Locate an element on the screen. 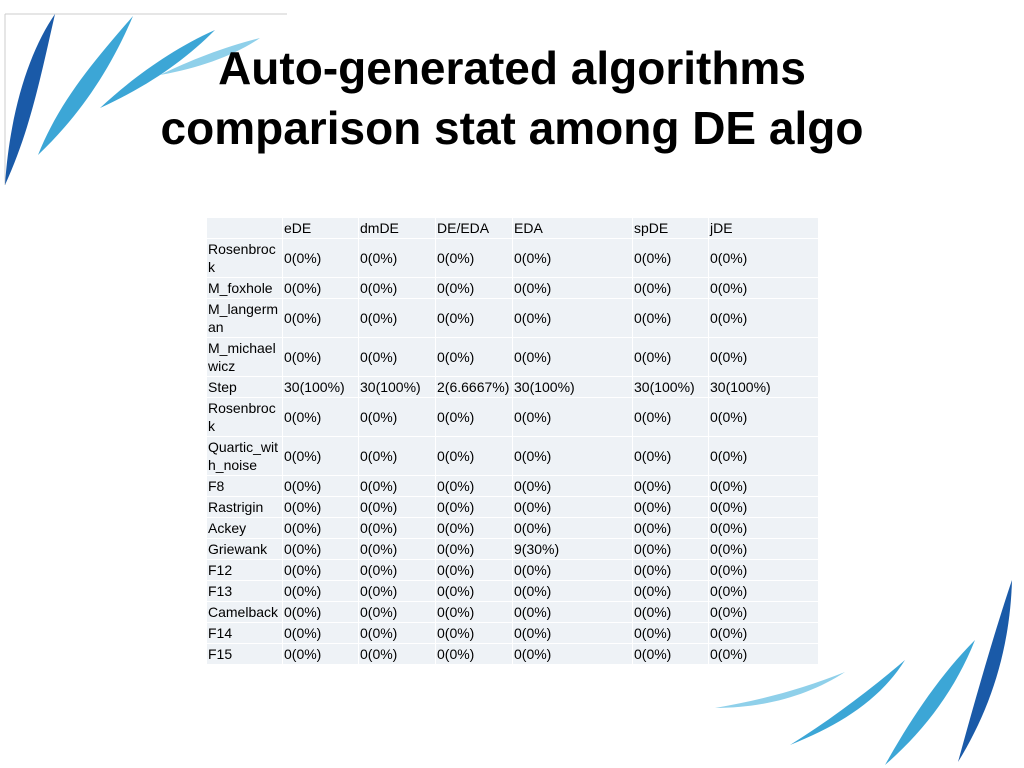  row: F8 0(0%) 0(0%) 0(0%) 0(0%) 0(0%) 0(0%) is located at coordinates (512, 486).